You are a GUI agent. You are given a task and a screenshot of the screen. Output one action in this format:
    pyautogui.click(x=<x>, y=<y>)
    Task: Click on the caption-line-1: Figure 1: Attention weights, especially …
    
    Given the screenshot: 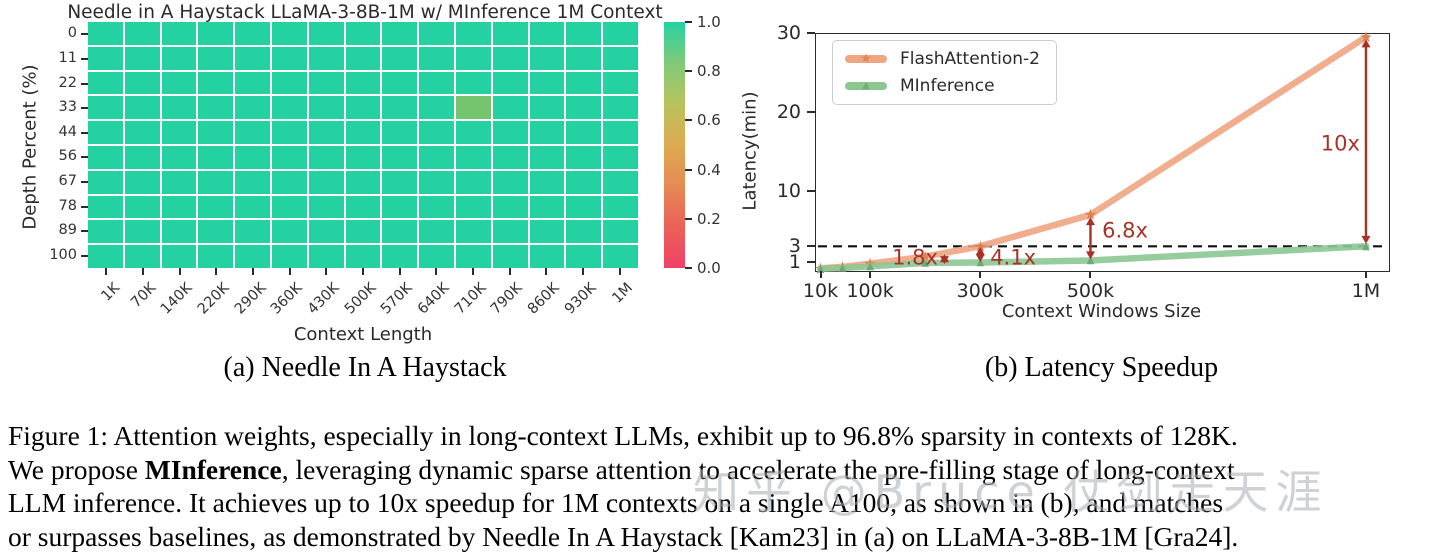 What is the action you would take?
    pyautogui.click(x=623, y=435)
    